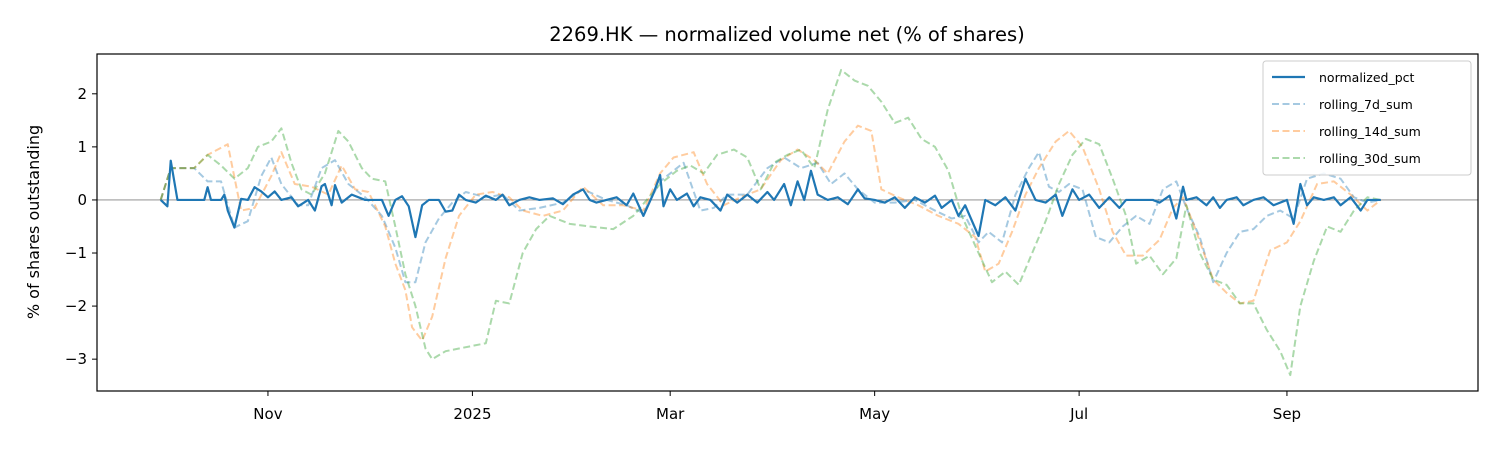 This screenshot has width=1500, height=450. I want to click on legend-label: rolling_30d_sum, so click(1370, 158).